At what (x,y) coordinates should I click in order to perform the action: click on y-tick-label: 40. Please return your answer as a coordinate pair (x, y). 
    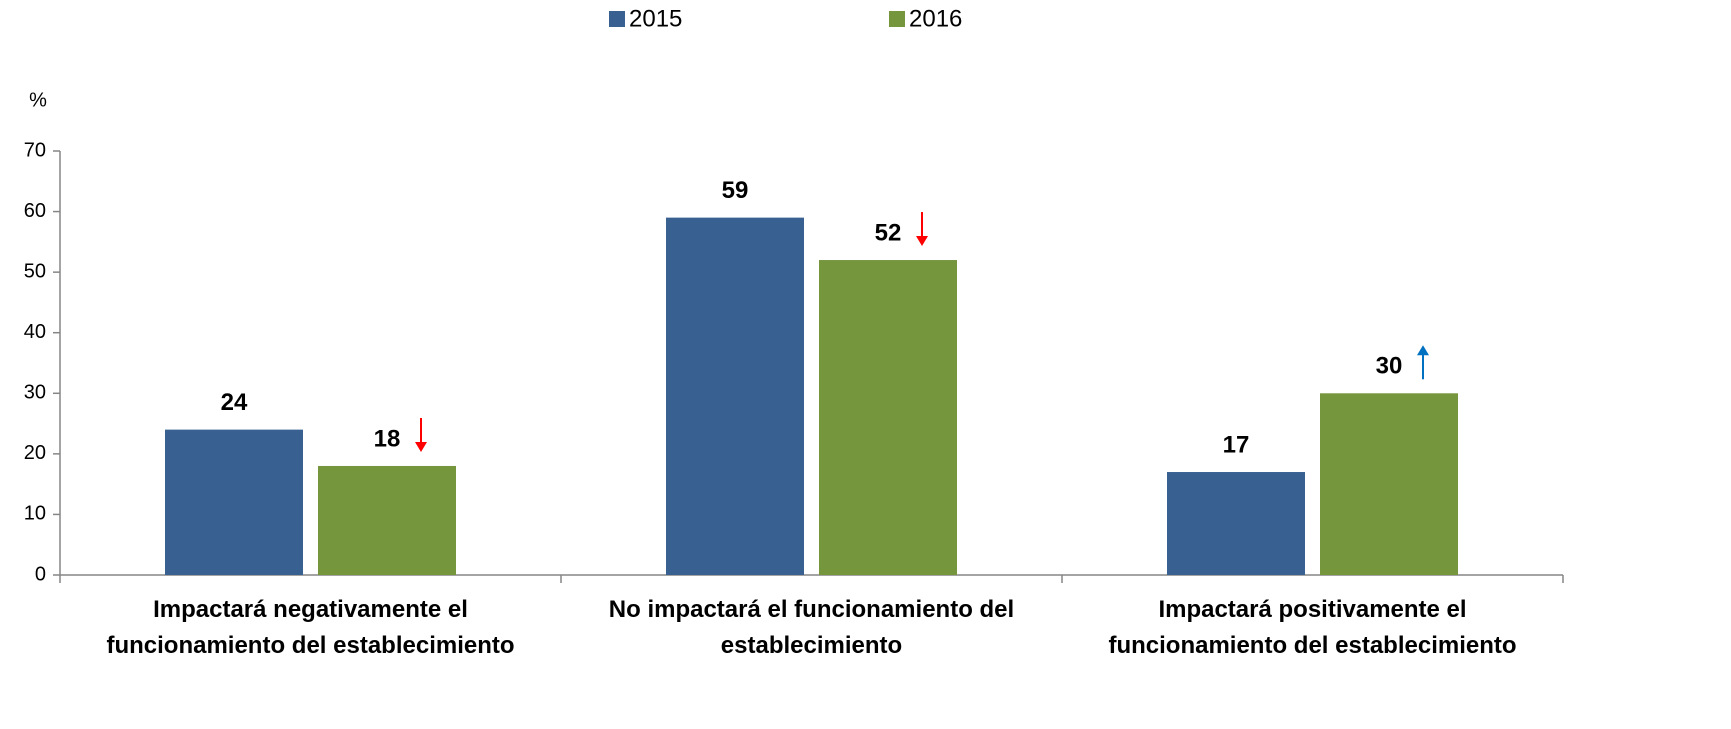
    Looking at the image, I should click on (35, 332).